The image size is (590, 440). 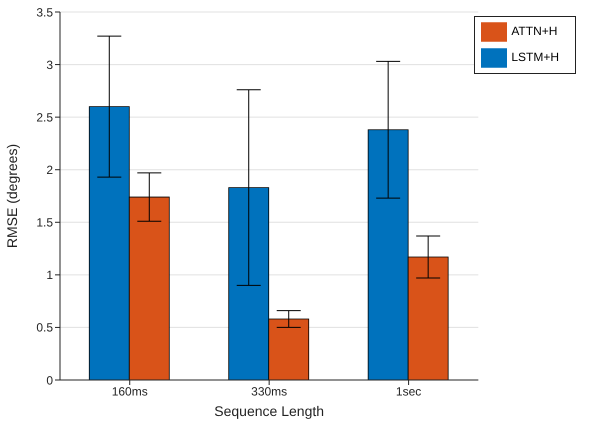 I want to click on y-tick-label: 2, so click(x=50, y=169).